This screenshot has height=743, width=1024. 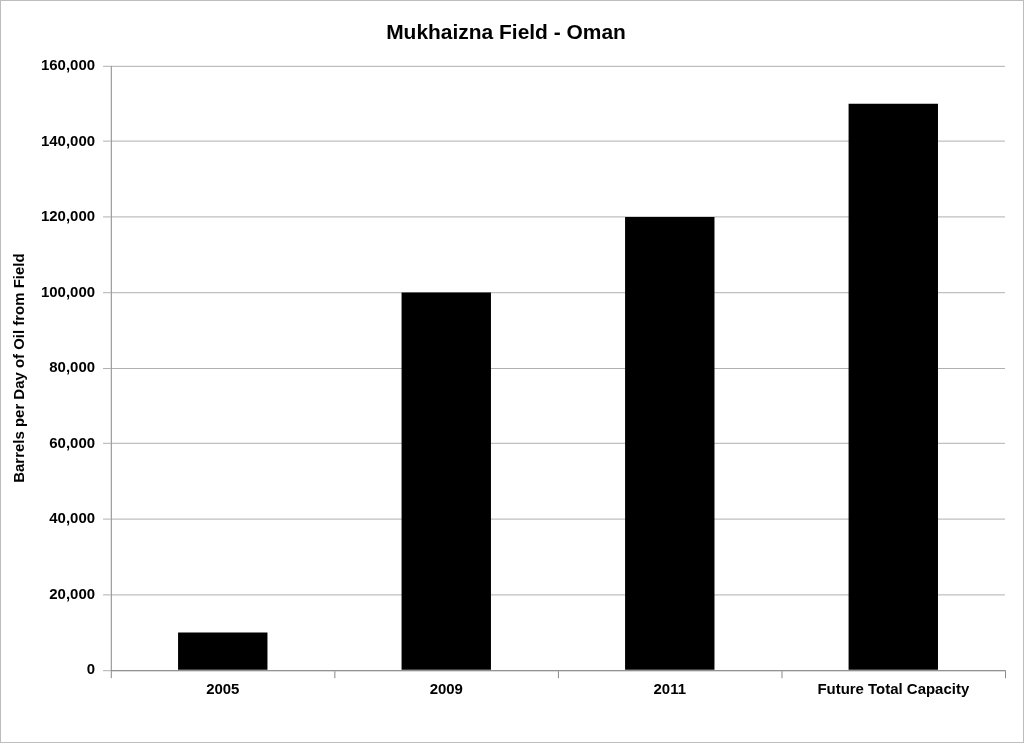 I want to click on y-tick-label: 0, so click(x=91, y=669).